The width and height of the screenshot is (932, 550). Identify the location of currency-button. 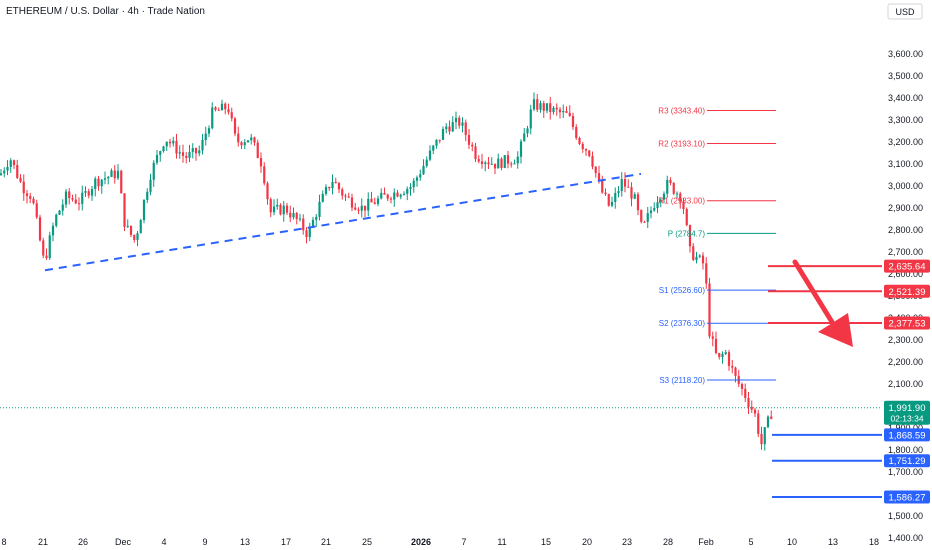
(905, 11).